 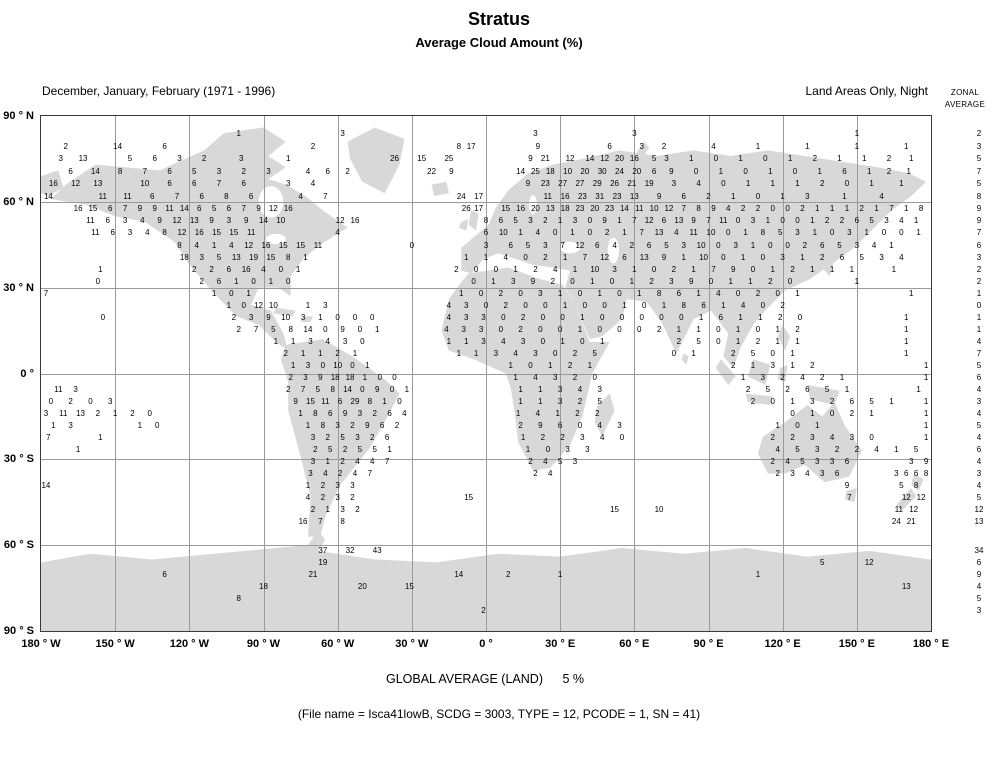 What do you see at coordinates (306, 319) in the screenshot?
I see `hispaniola` at bounding box center [306, 319].